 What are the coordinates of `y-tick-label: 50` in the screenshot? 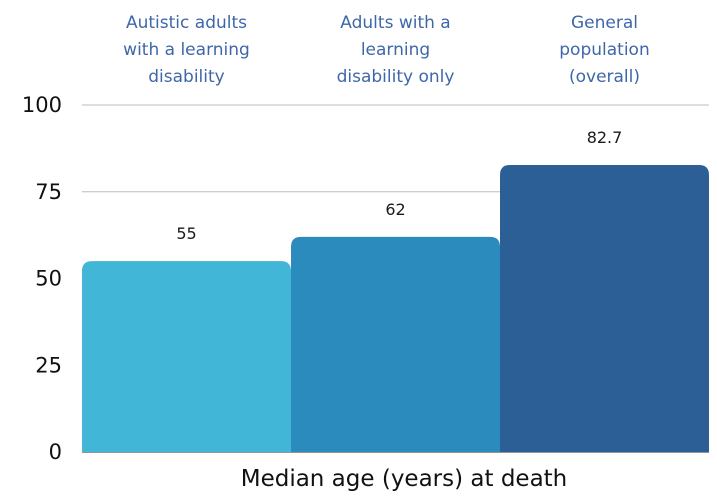 It's located at (48, 279).